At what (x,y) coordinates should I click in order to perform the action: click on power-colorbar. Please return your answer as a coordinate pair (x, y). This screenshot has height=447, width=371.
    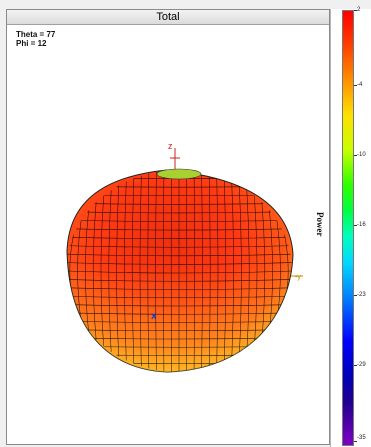
    Looking at the image, I should click on (348, 228).